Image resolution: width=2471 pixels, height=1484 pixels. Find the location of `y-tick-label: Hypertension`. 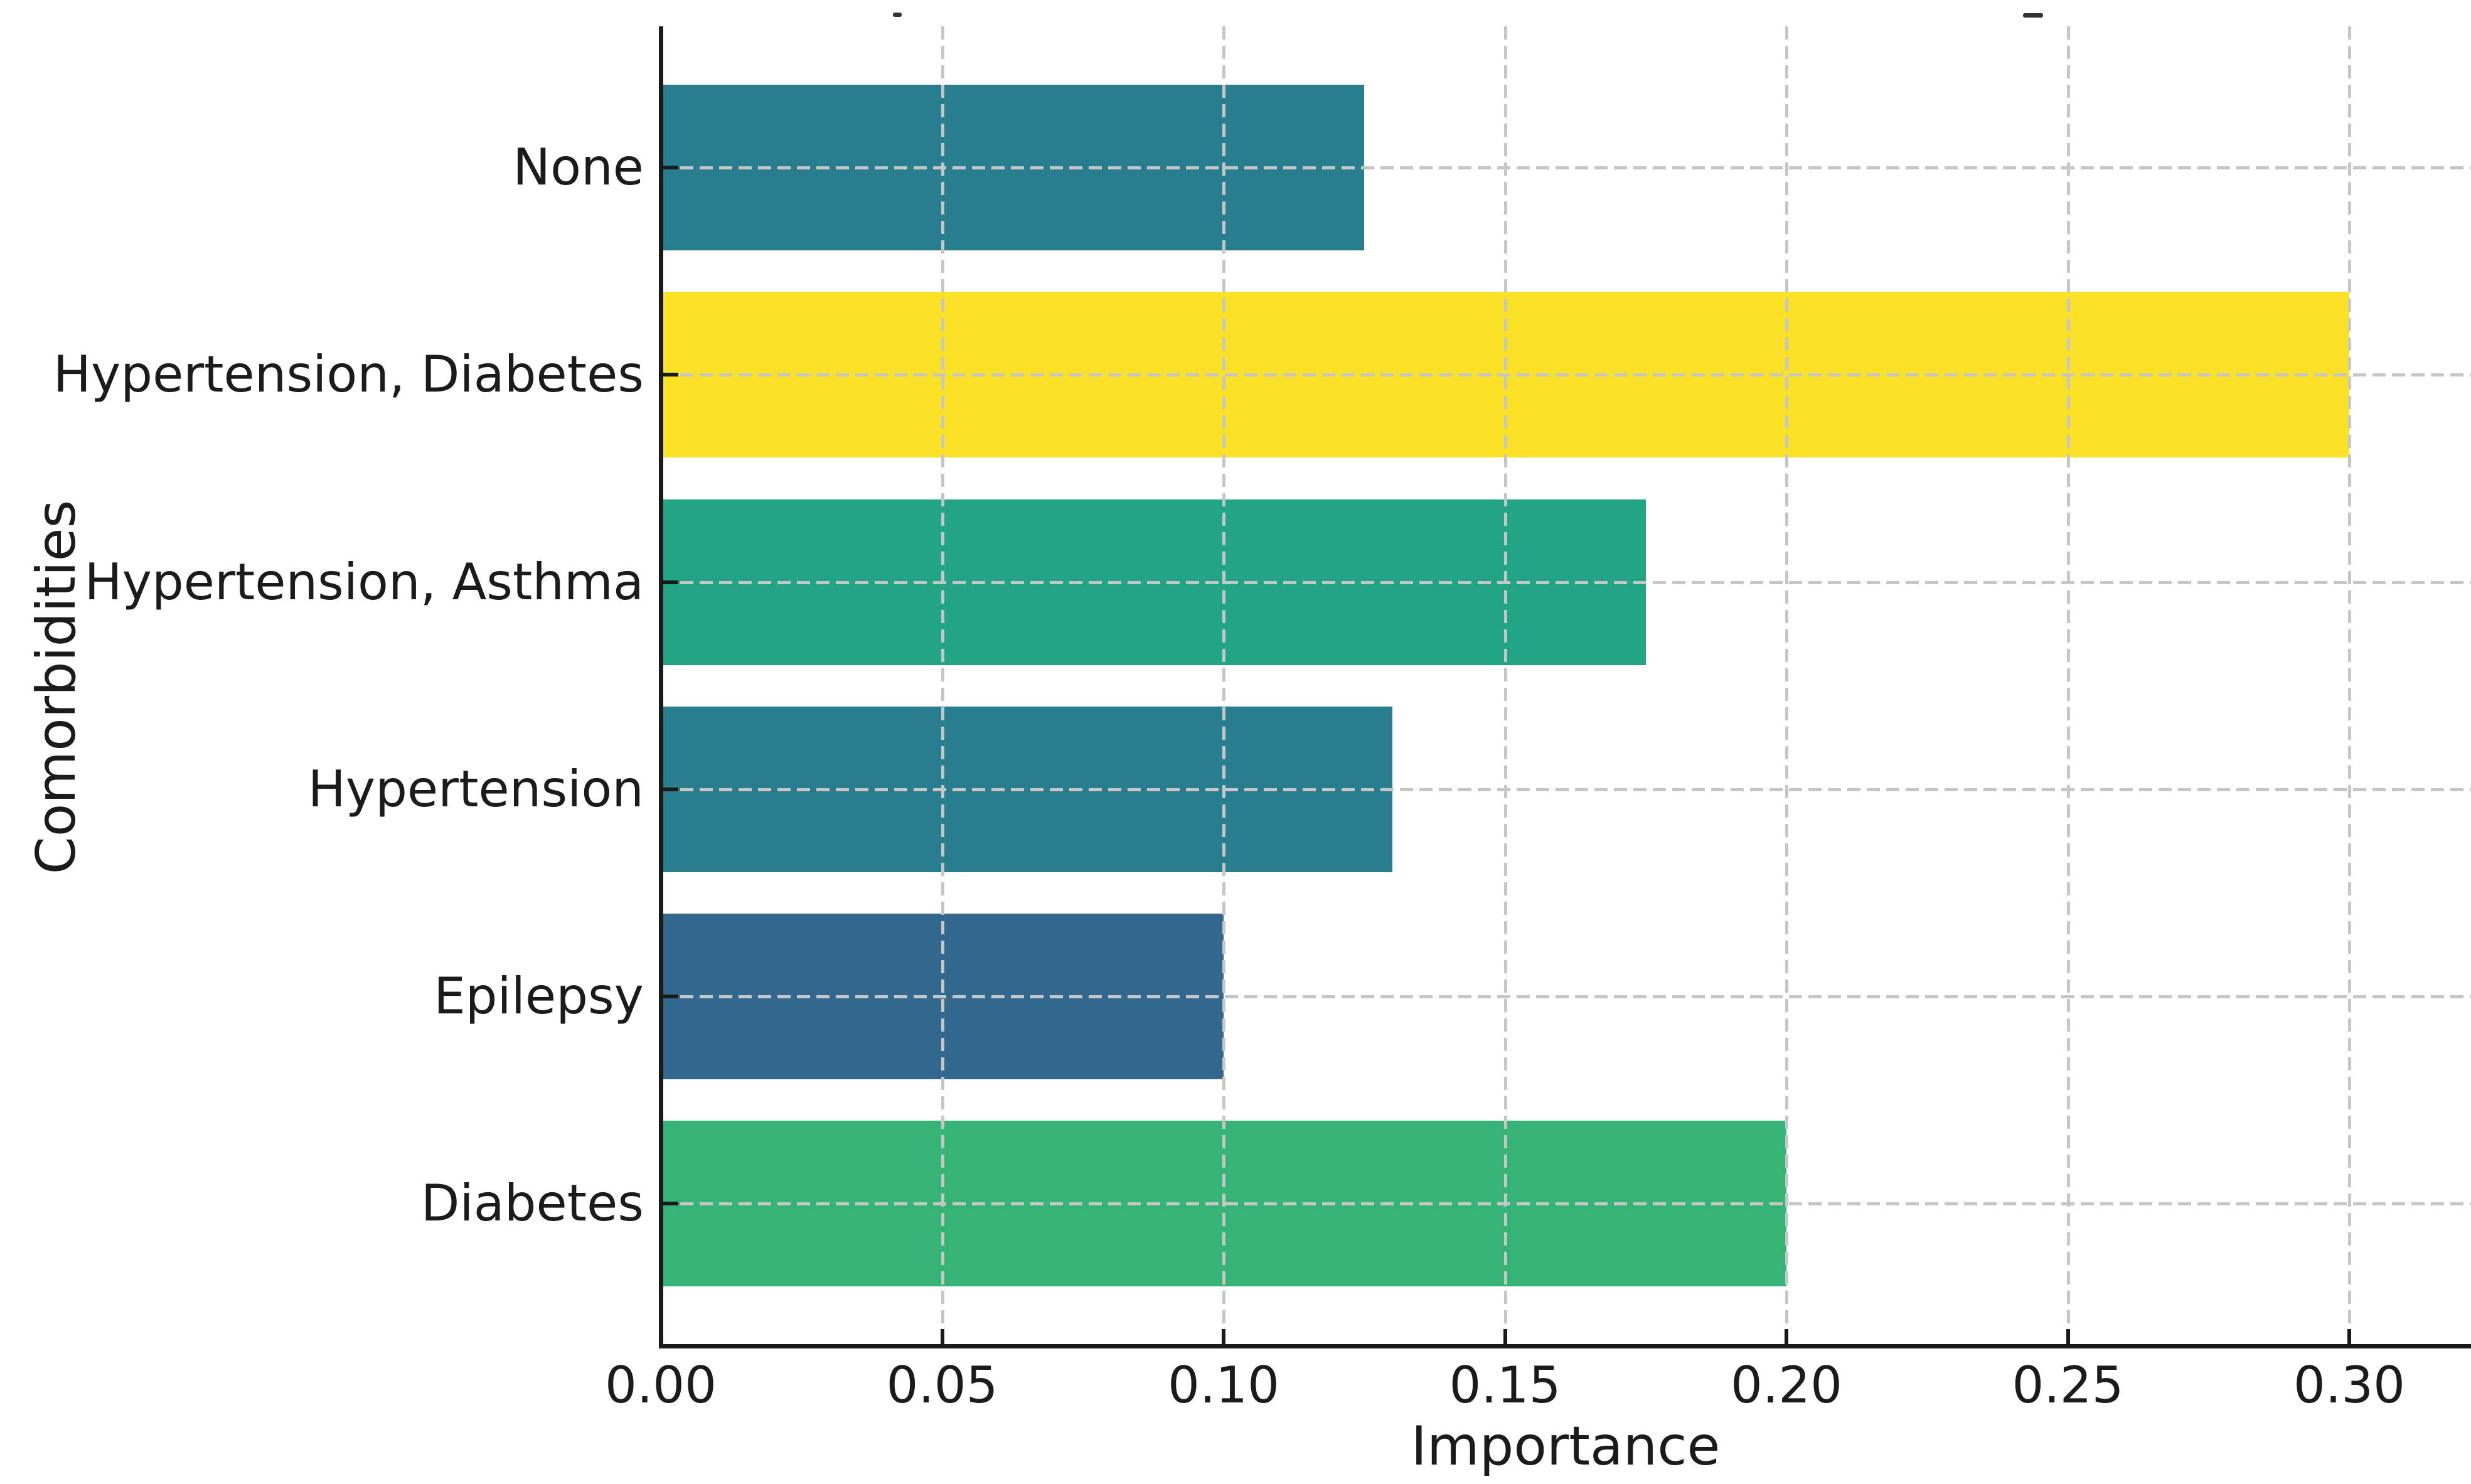

y-tick-label: Hypertension is located at coordinates (475, 789).